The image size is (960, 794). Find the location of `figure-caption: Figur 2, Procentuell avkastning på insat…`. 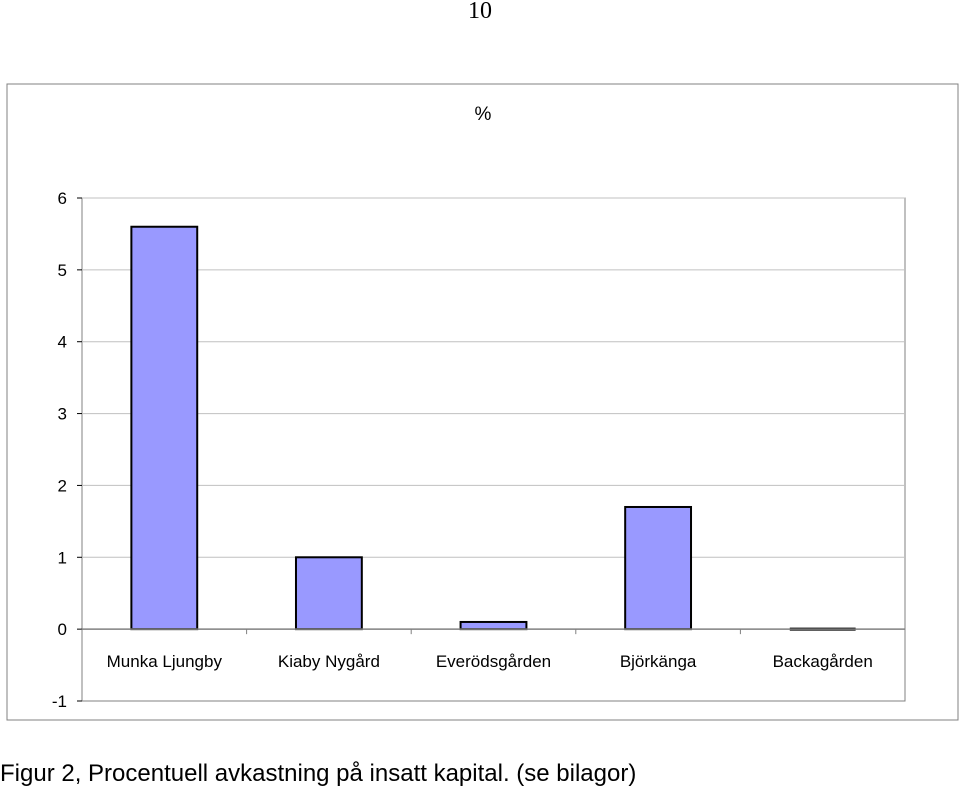

figure-caption: Figur 2, Procentuell avkastning på insat… is located at coordinates (318, 773).